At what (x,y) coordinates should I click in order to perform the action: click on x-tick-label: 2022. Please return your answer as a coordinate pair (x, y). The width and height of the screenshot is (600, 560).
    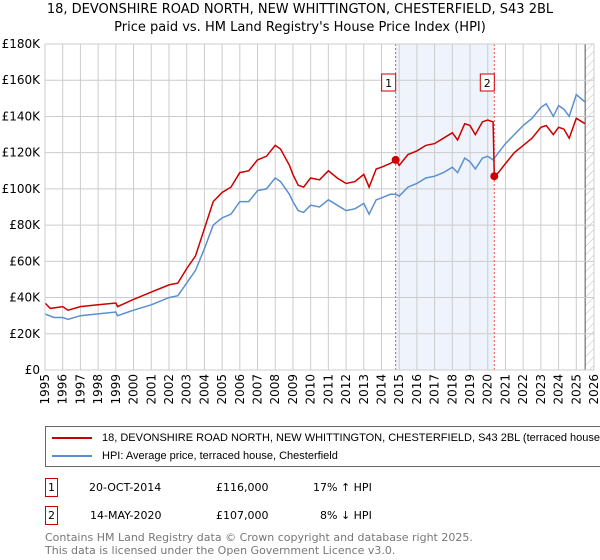
    Looking at the image, I should click on (523, 389).